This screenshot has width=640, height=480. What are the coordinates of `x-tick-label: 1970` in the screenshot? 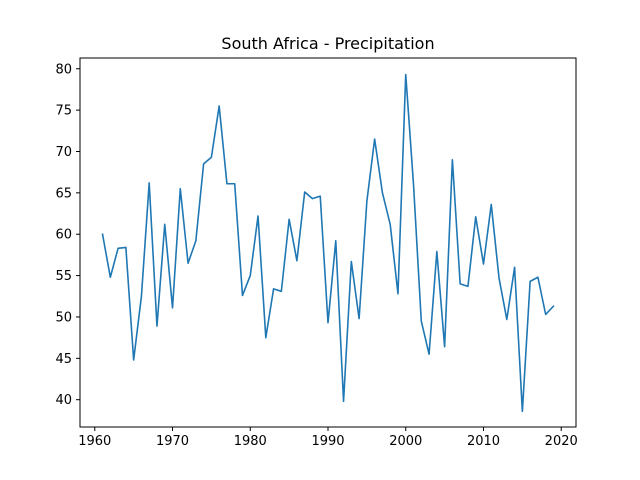 It's located at (172, 441).